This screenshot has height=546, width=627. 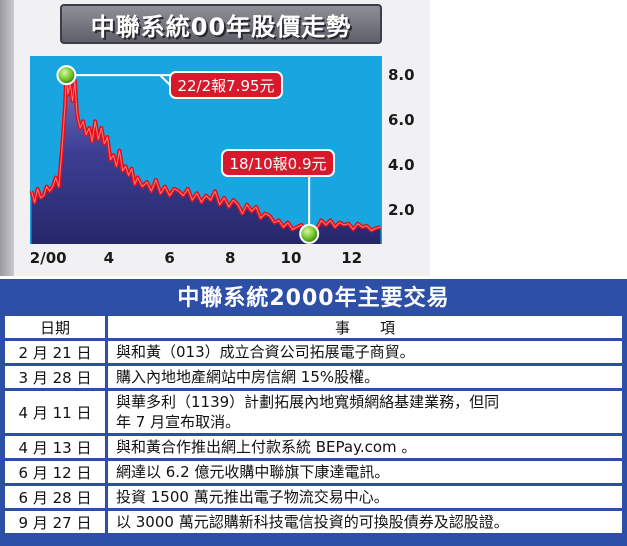 What do you see at coordinates (365, 447) in the screenshot?
I see `event-text: 與和黃合作推出網上付款系統 BEPay.com 。` at bounding box center [365, 447].